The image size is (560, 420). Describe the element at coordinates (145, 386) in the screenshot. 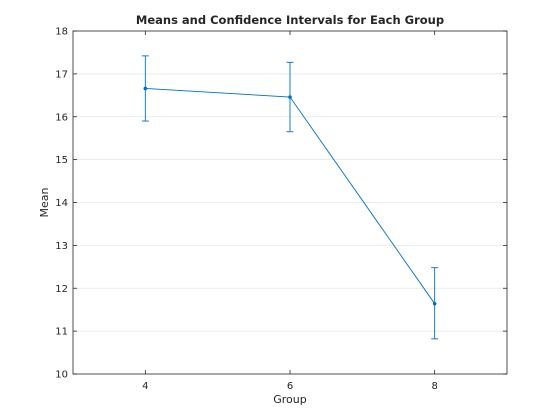

I see `x-tick-label: 4` at that location.